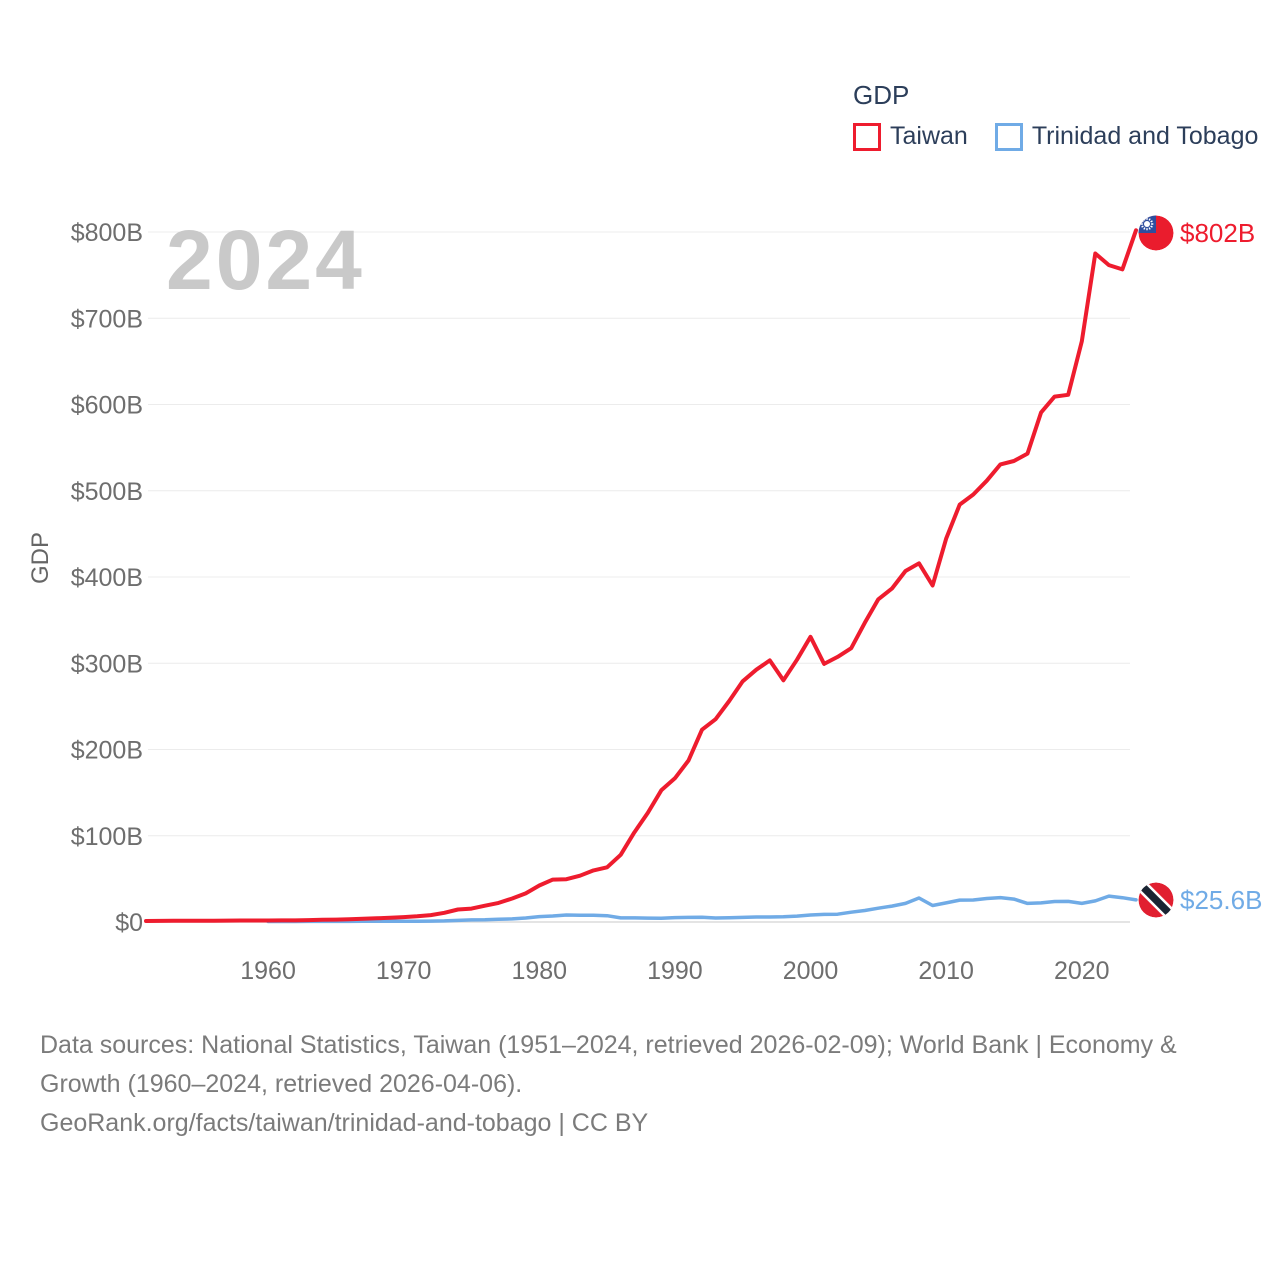  I want to click on trinidad-and-tobago-end-label: $25.6B, so click(1200, 900).